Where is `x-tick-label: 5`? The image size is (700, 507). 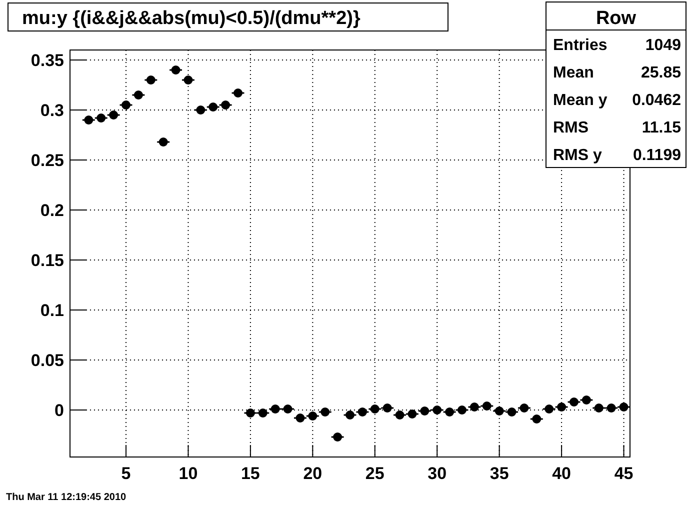 x-tick-label: 5 is located at coordinates (126, 473).